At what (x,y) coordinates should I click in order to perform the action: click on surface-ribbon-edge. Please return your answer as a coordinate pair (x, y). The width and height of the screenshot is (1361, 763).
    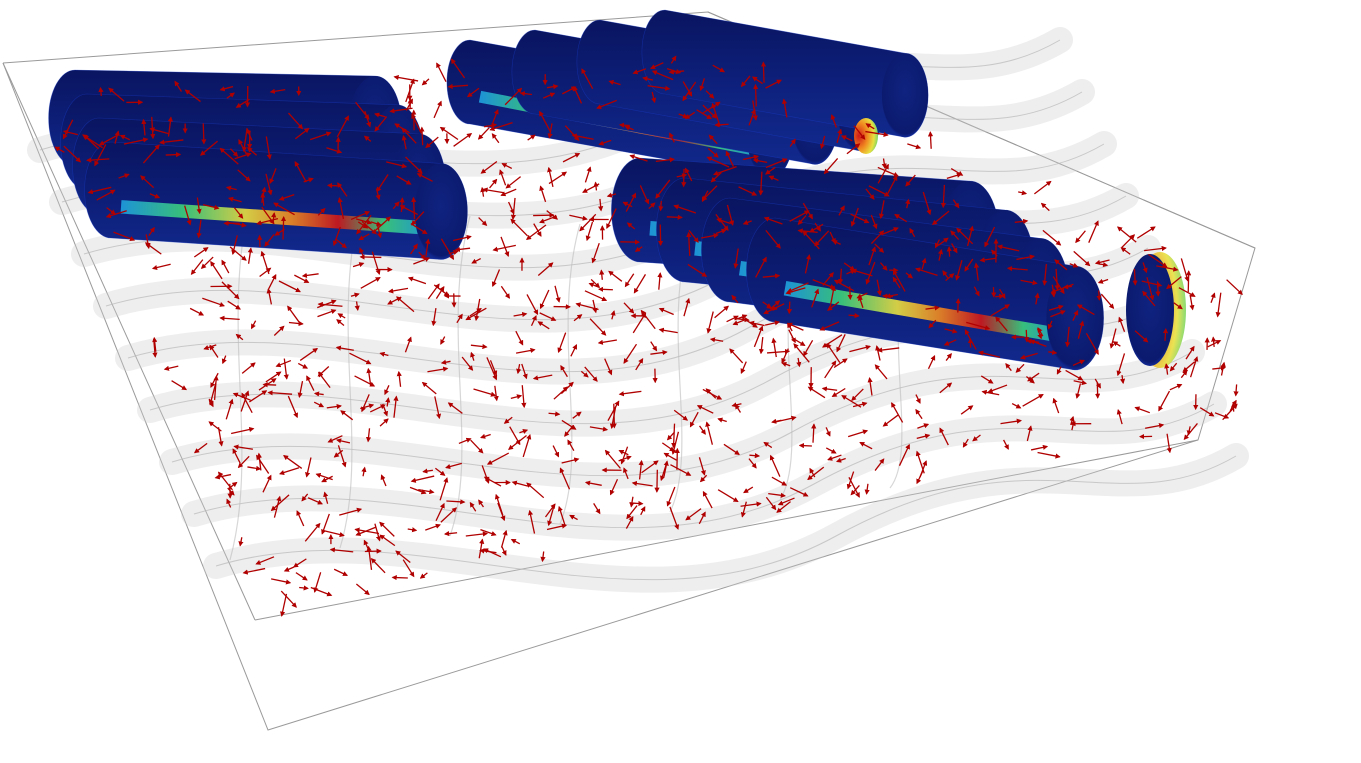
    Looking at the image, I should click on (704, 466).